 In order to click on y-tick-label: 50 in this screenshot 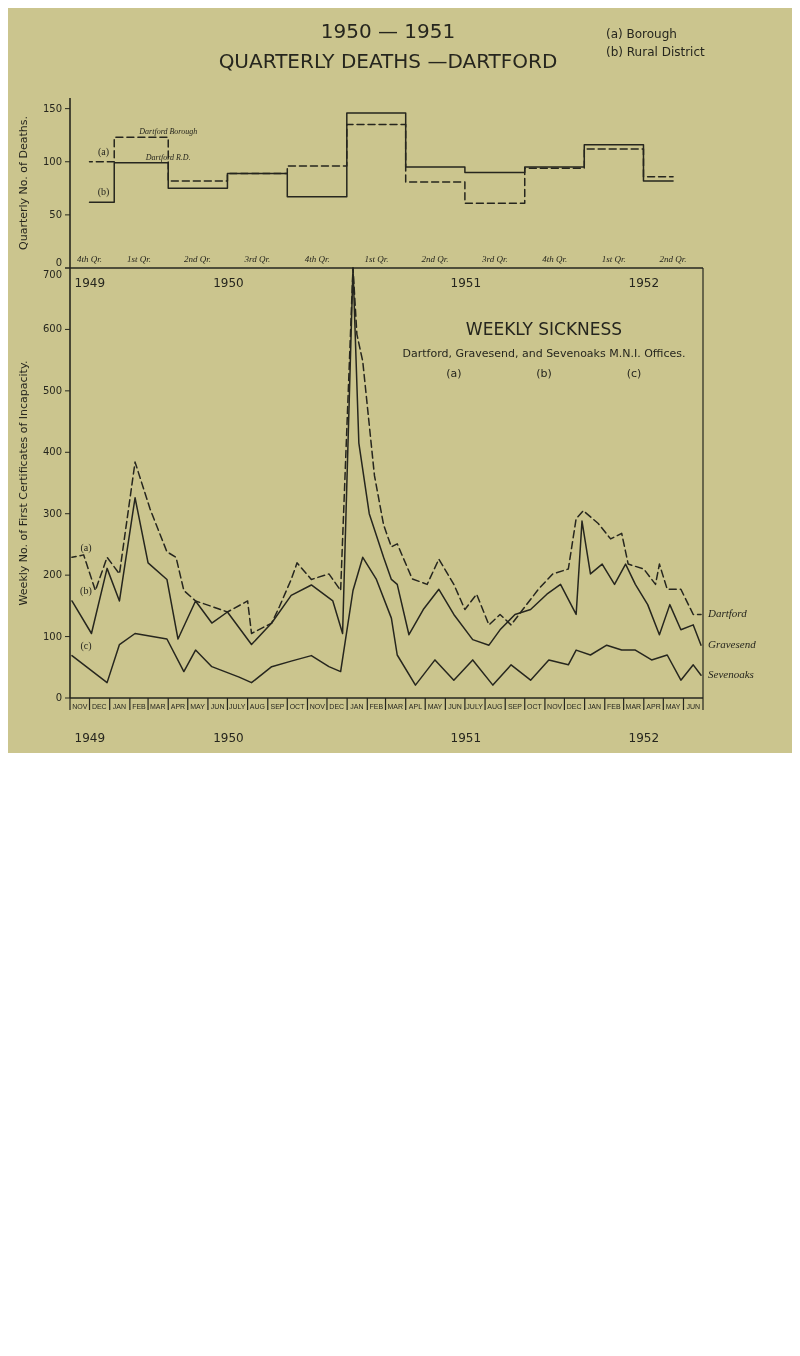, I will do `click(55, 214)`.